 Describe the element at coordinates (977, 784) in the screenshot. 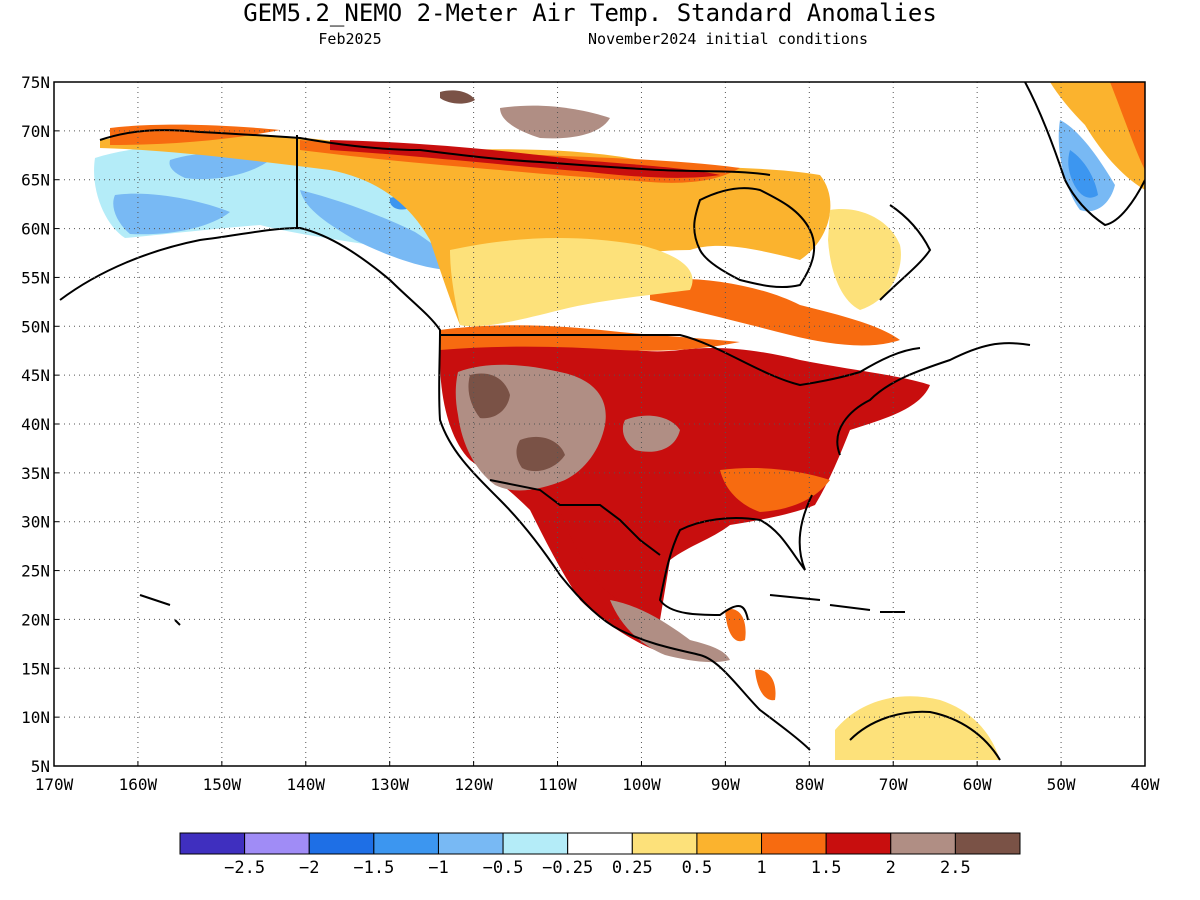

I see `longitude-tick-label: 60W` at that location.